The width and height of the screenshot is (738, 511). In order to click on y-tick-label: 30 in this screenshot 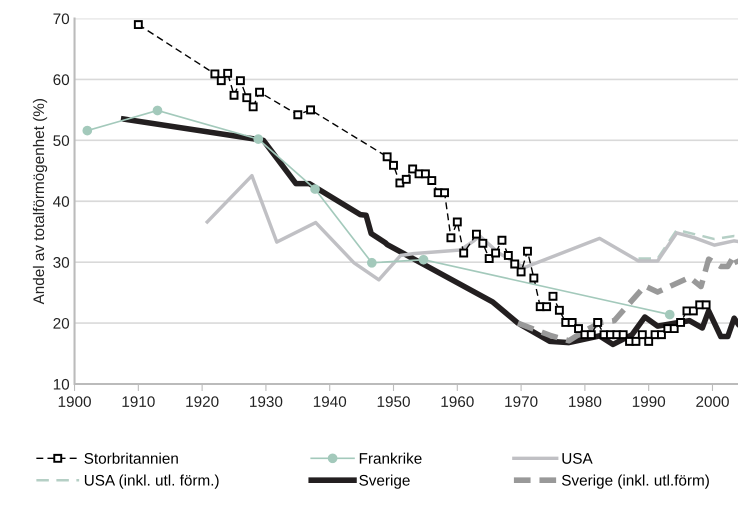, I will do `click(61, 262)`.